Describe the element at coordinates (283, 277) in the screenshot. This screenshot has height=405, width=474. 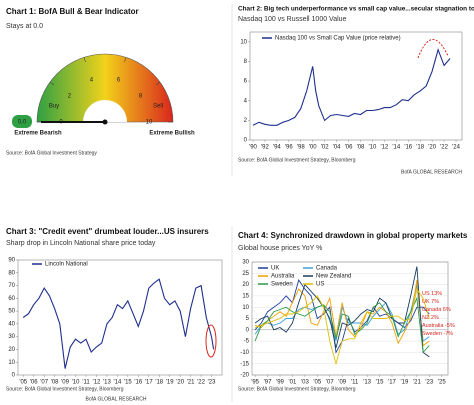
I see `legend-label: Australia` at that location.